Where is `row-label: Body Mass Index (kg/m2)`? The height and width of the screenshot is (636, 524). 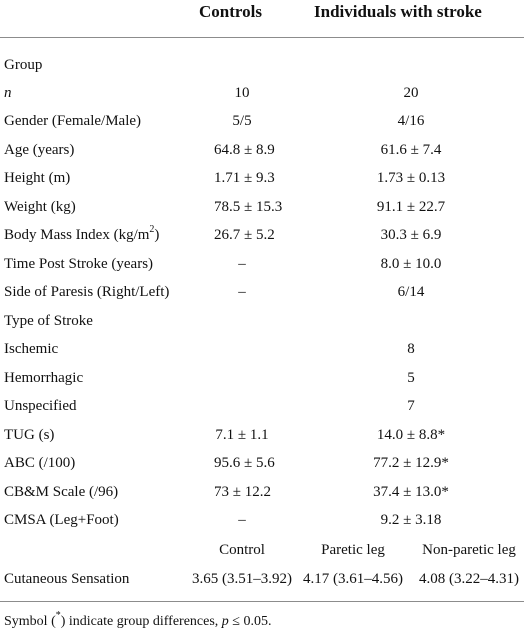 row-label: Body Mass Index (kg/m2) is located at coordinates (82, 234).